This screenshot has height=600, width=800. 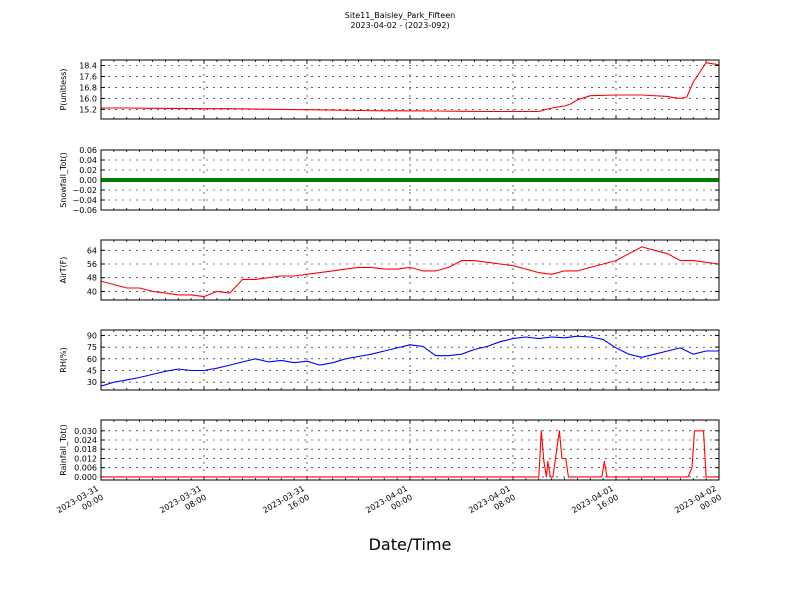 What do you see at coordinates (85, 449) in the screenshot?
I see `y-tick-label: 0.018` at bounding box center [85, 449].